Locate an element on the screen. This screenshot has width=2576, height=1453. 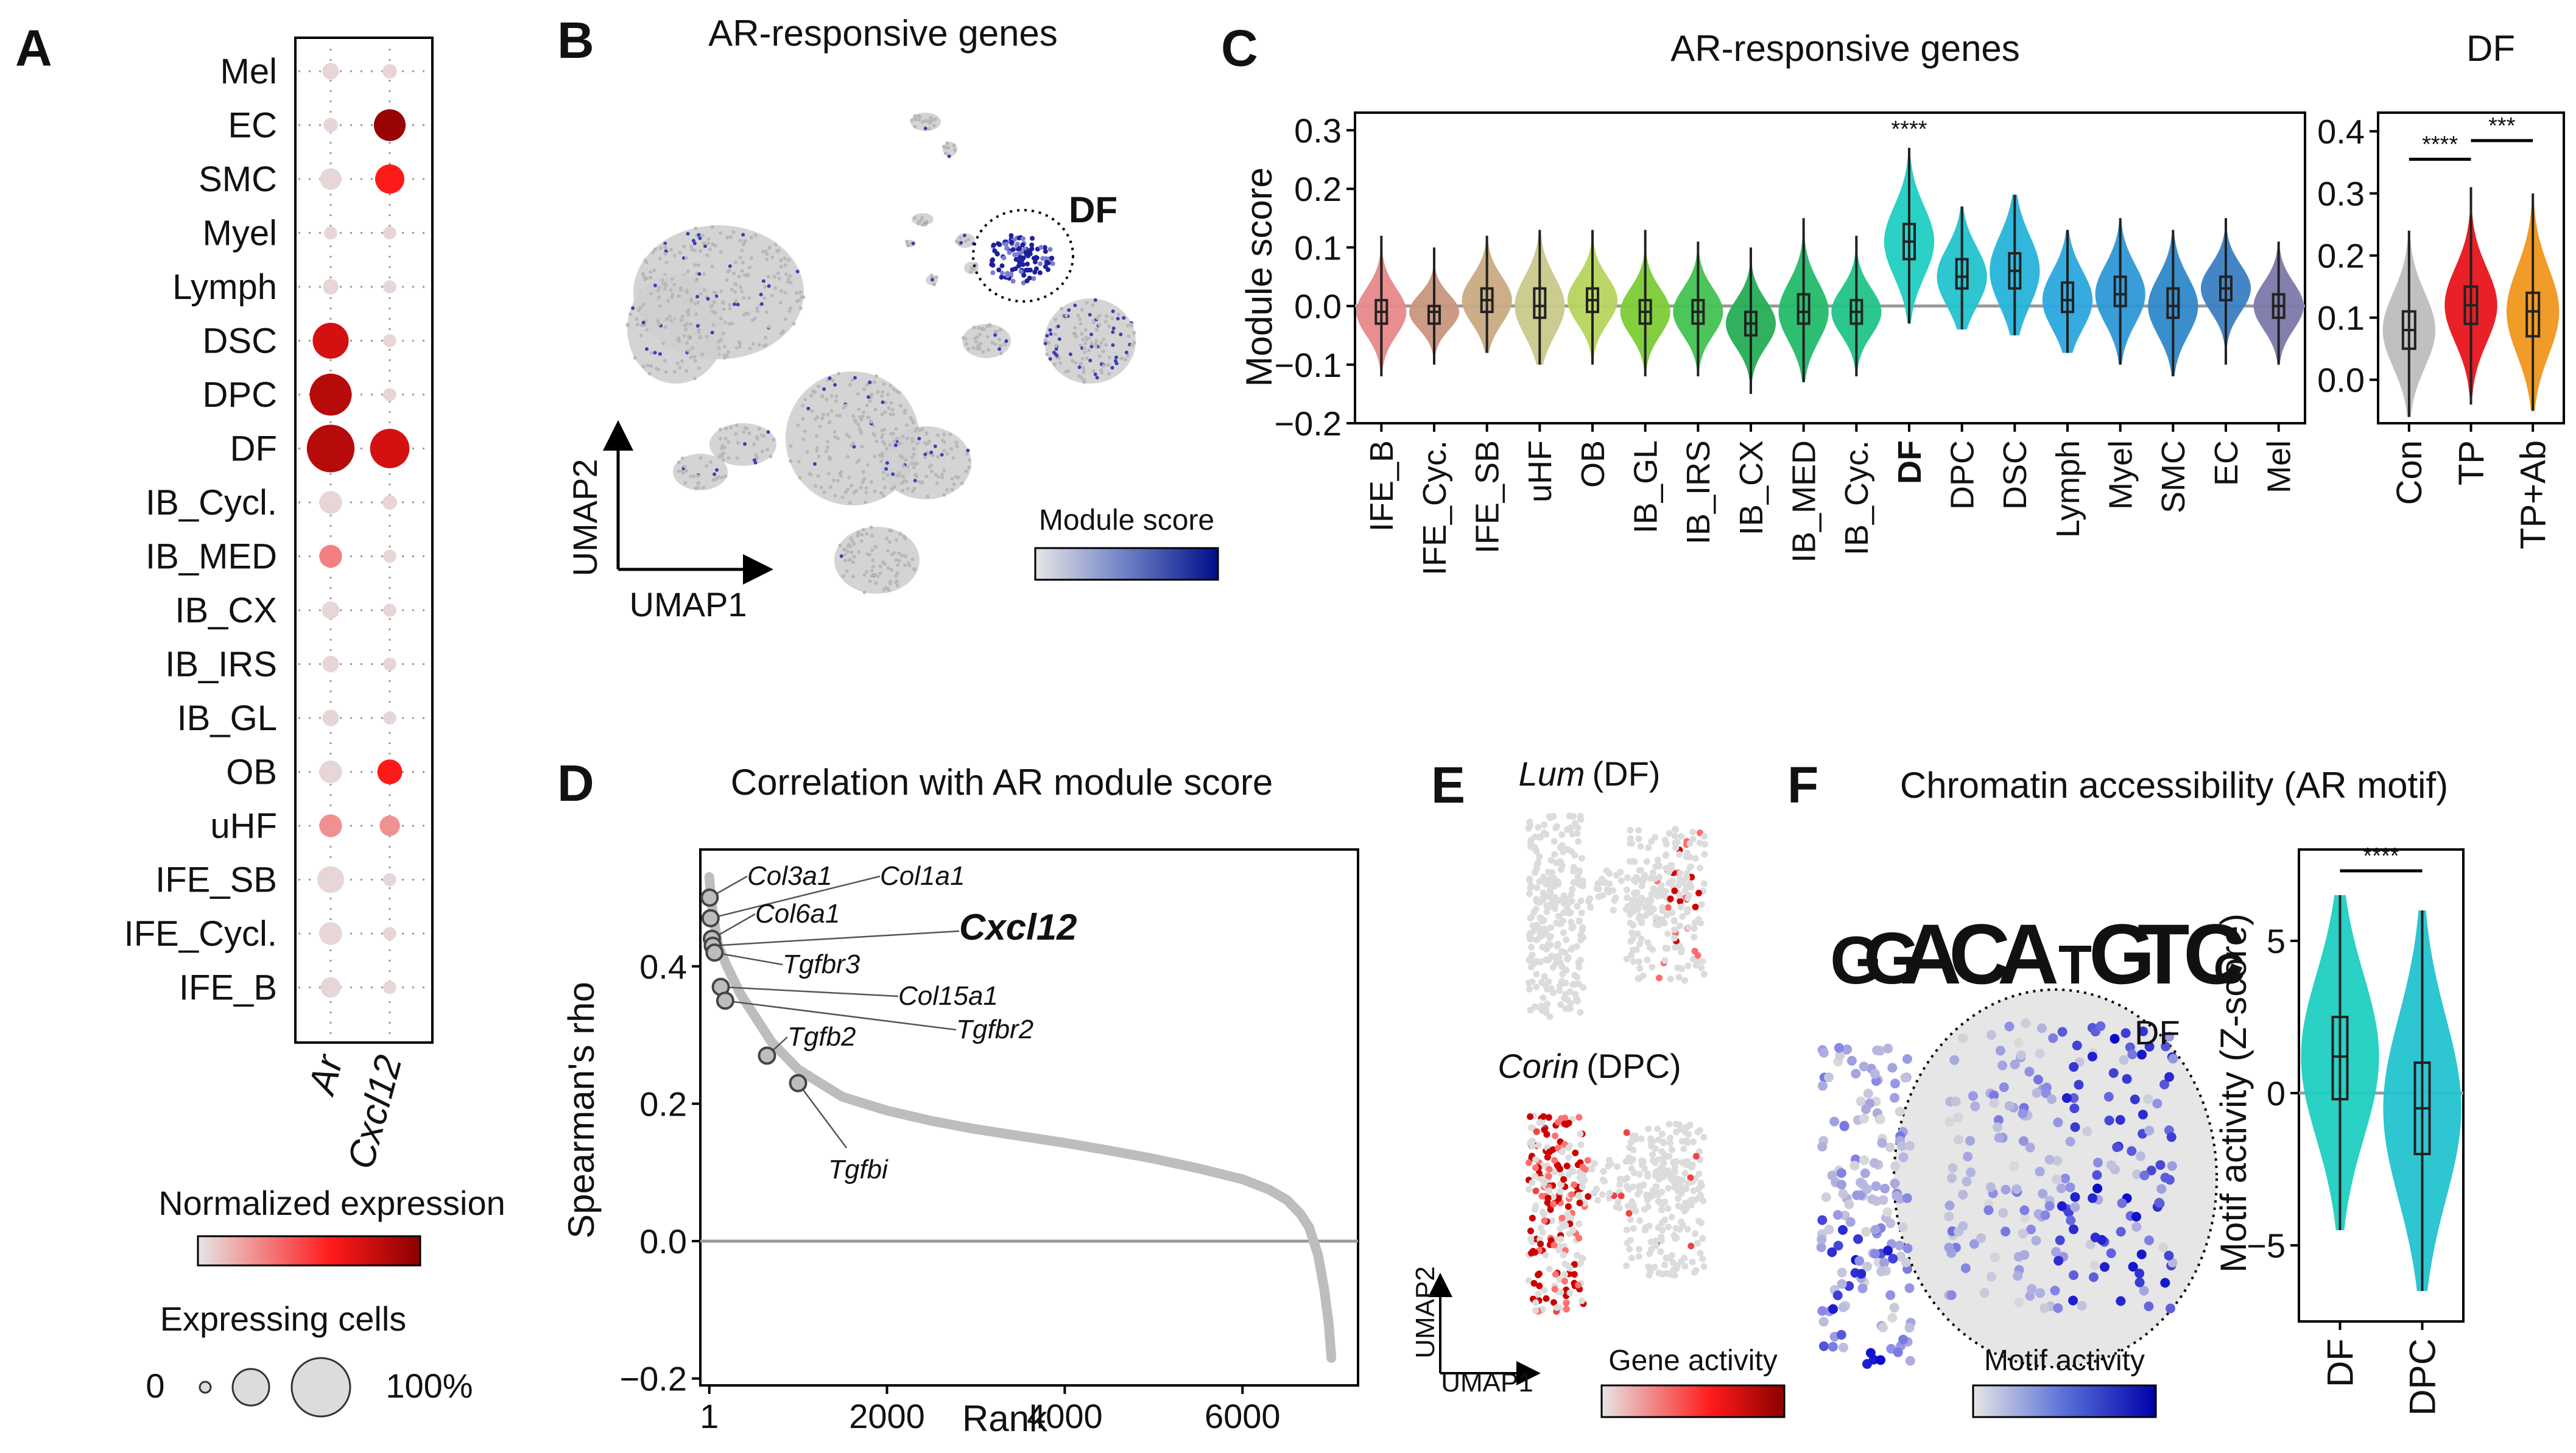
x-category-label: EC is located at coordinates (2226, 463).